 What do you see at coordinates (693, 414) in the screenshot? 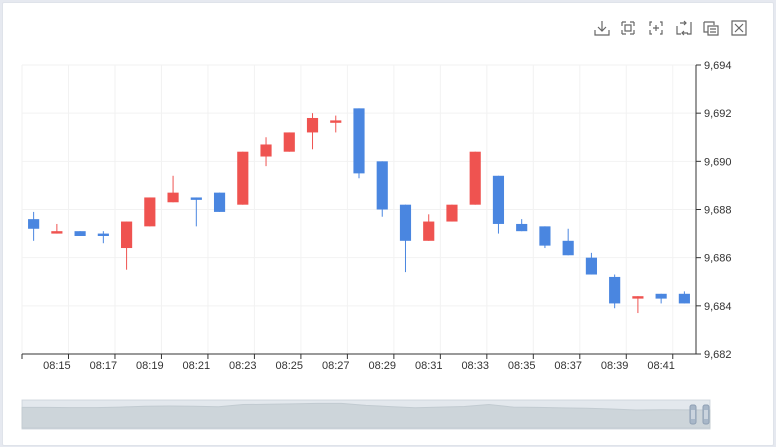
I see `slider-handle-left` at bounding box center [693, 414].